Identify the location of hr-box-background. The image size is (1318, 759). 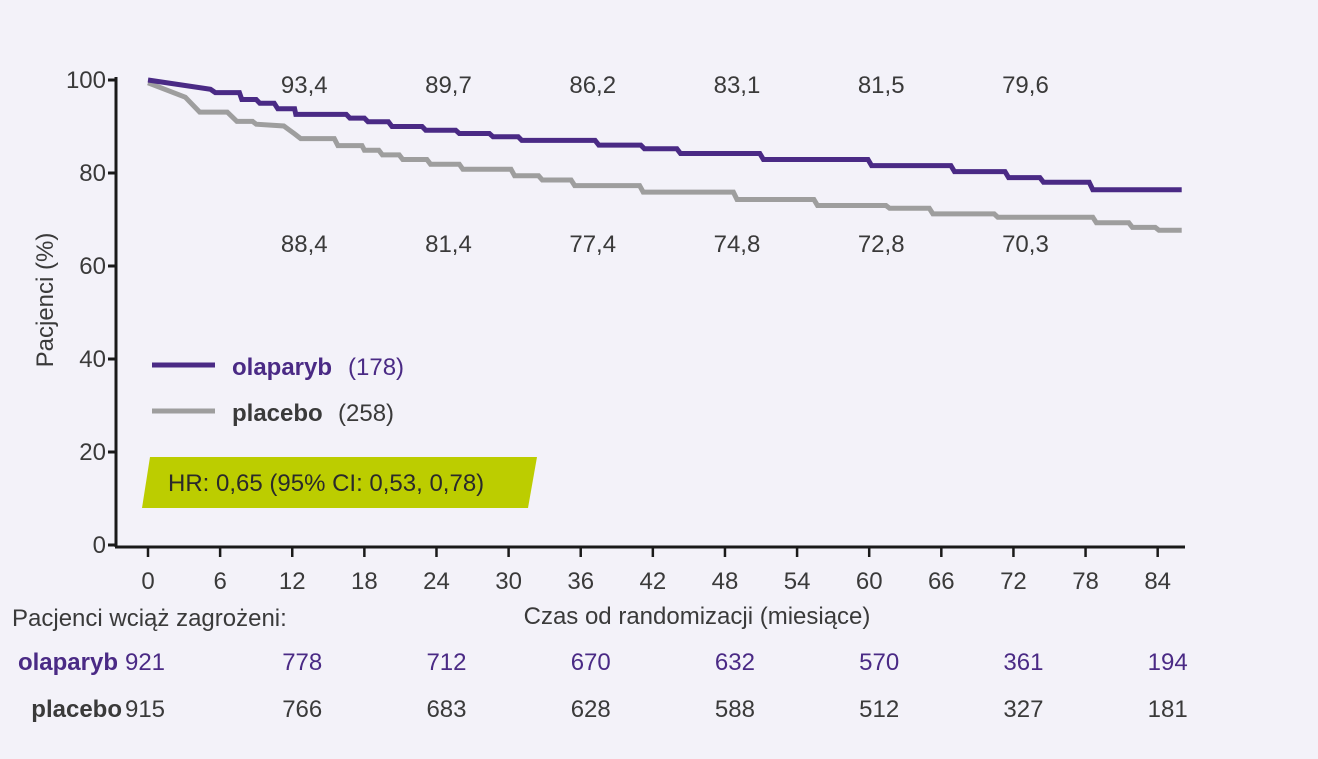
(339, 482).